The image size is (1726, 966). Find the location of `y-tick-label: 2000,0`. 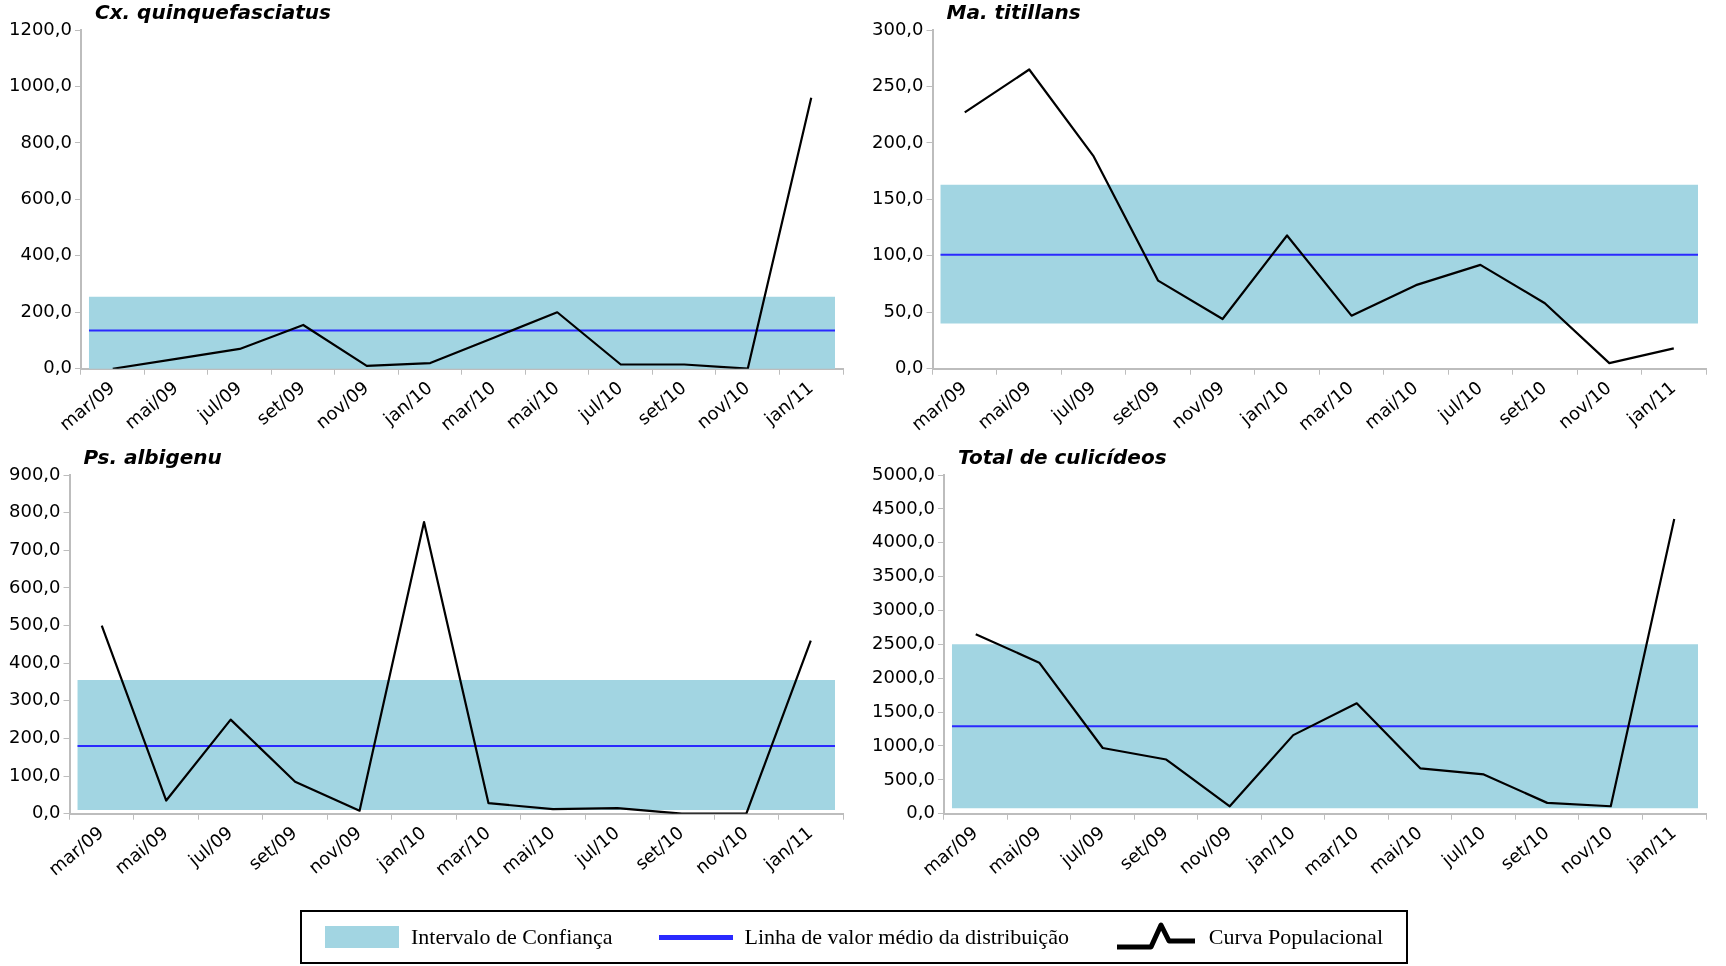

y-tick-label: 2000,0 is located at coordinates (903, 676).